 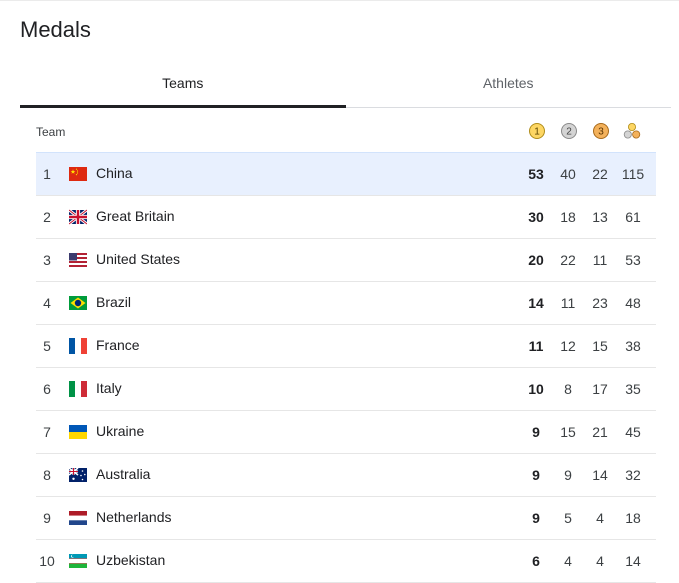 What do you see at coordinates (633, 303) in the screenshot?
I see `total-count: 48` at bounding box center [633, 303].